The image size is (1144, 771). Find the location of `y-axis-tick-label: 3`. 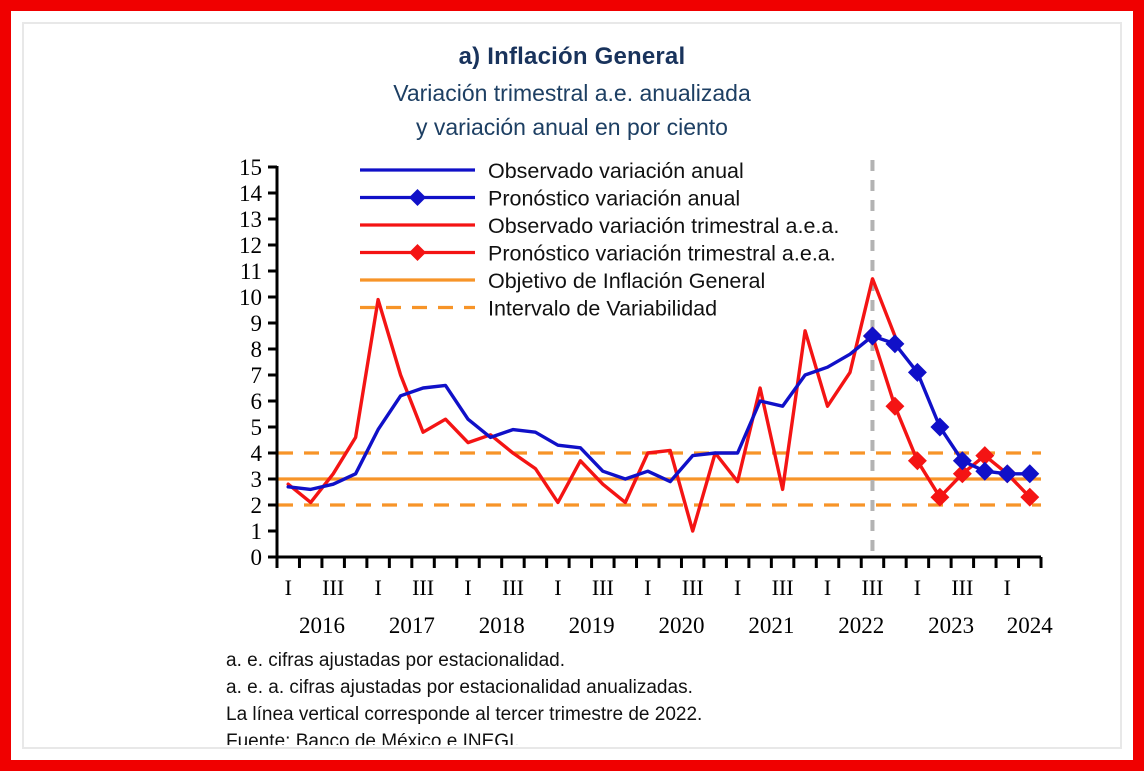

y-axis-tick-label: 3 is located at coordinates (257, 479).